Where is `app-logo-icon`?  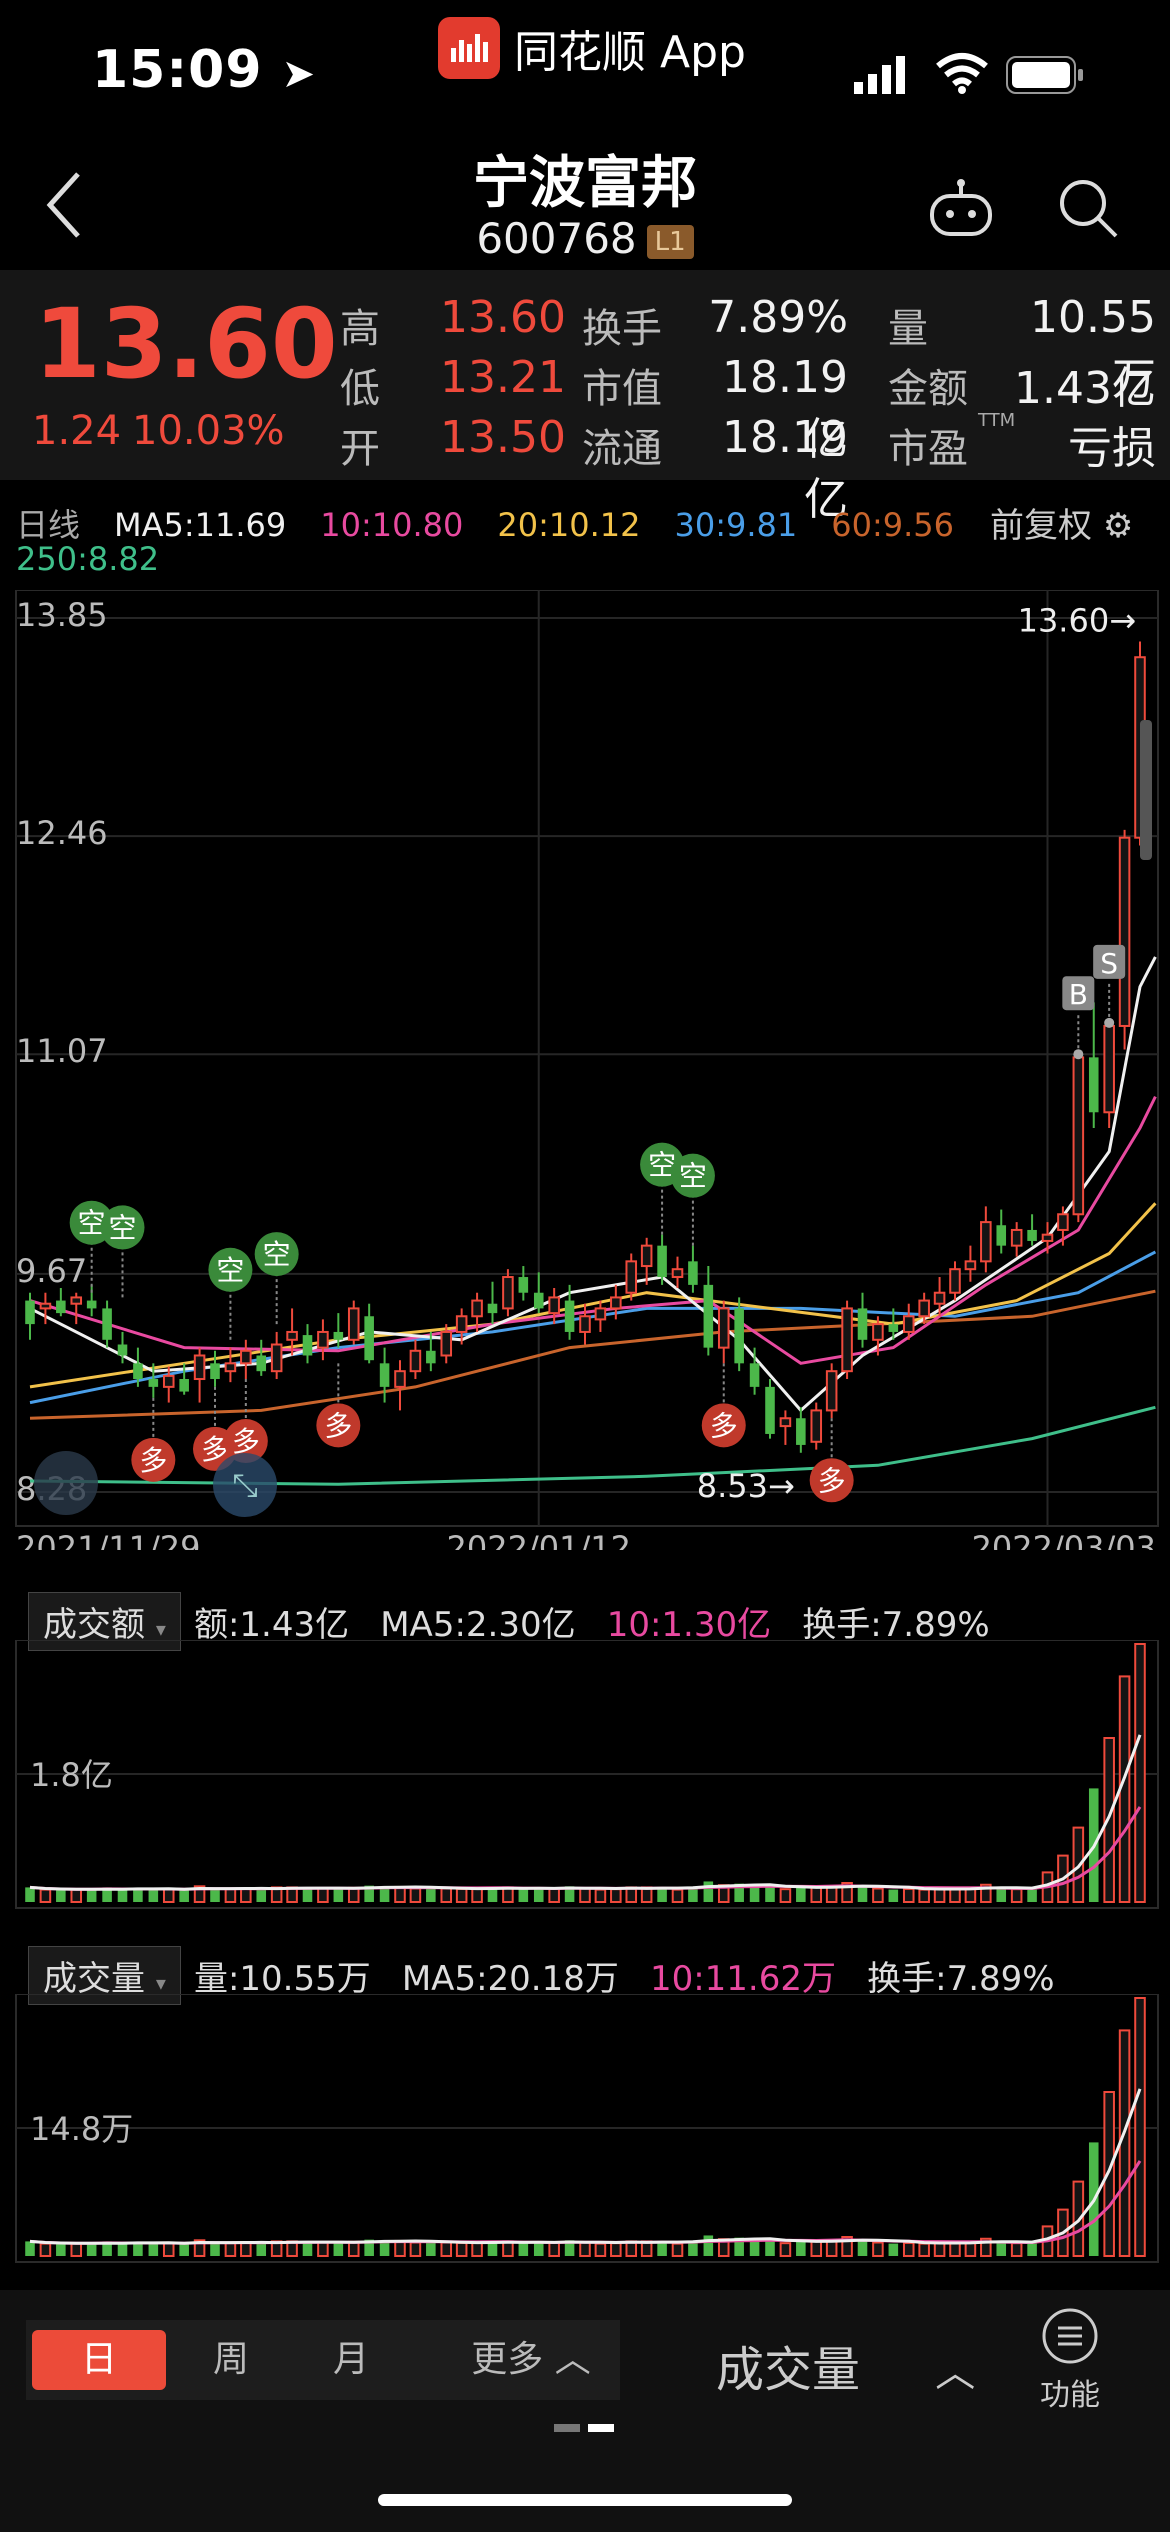 app-logo-icon is located at coordinates (469, 48).